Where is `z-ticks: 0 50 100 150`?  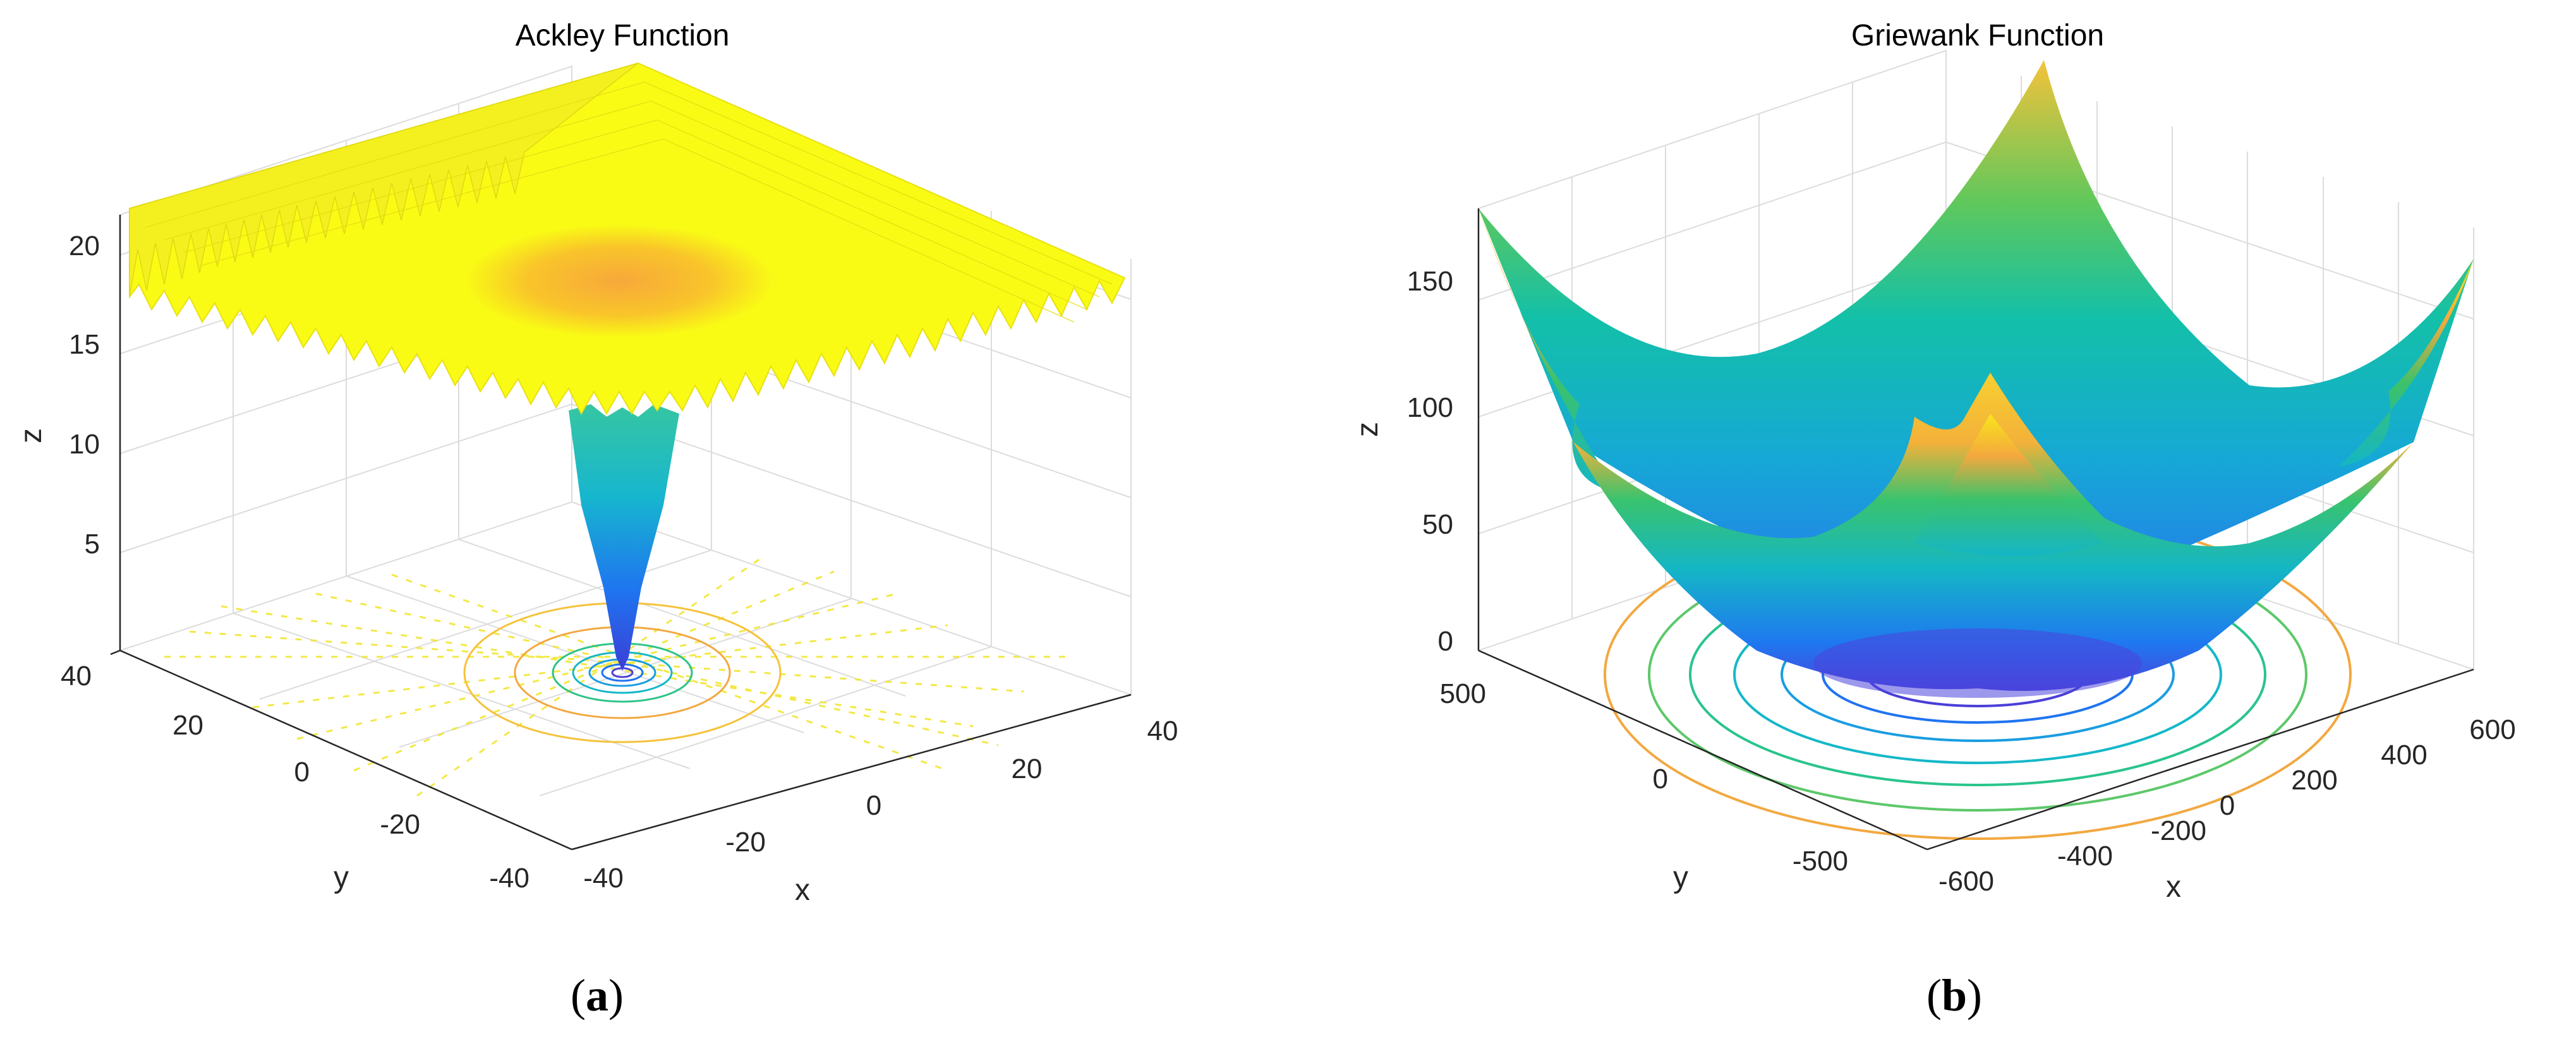
z-ticks: 0 50 100 150 is located at coordinates (1430, 462).